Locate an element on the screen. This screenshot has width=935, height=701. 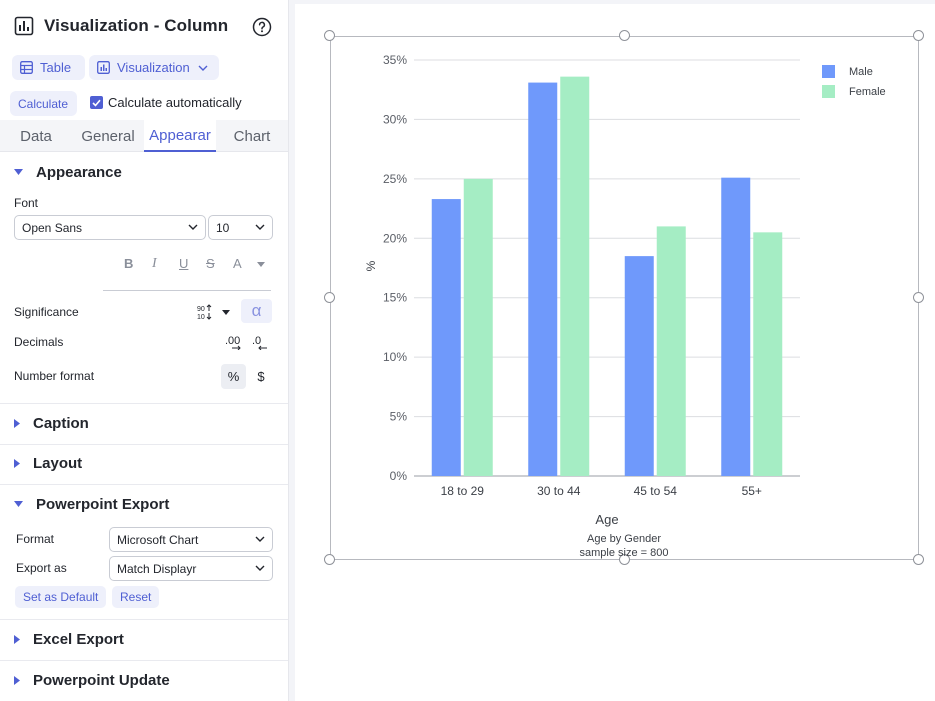
increase-decimals-icon: .00 is located at coordinates (234, 342).